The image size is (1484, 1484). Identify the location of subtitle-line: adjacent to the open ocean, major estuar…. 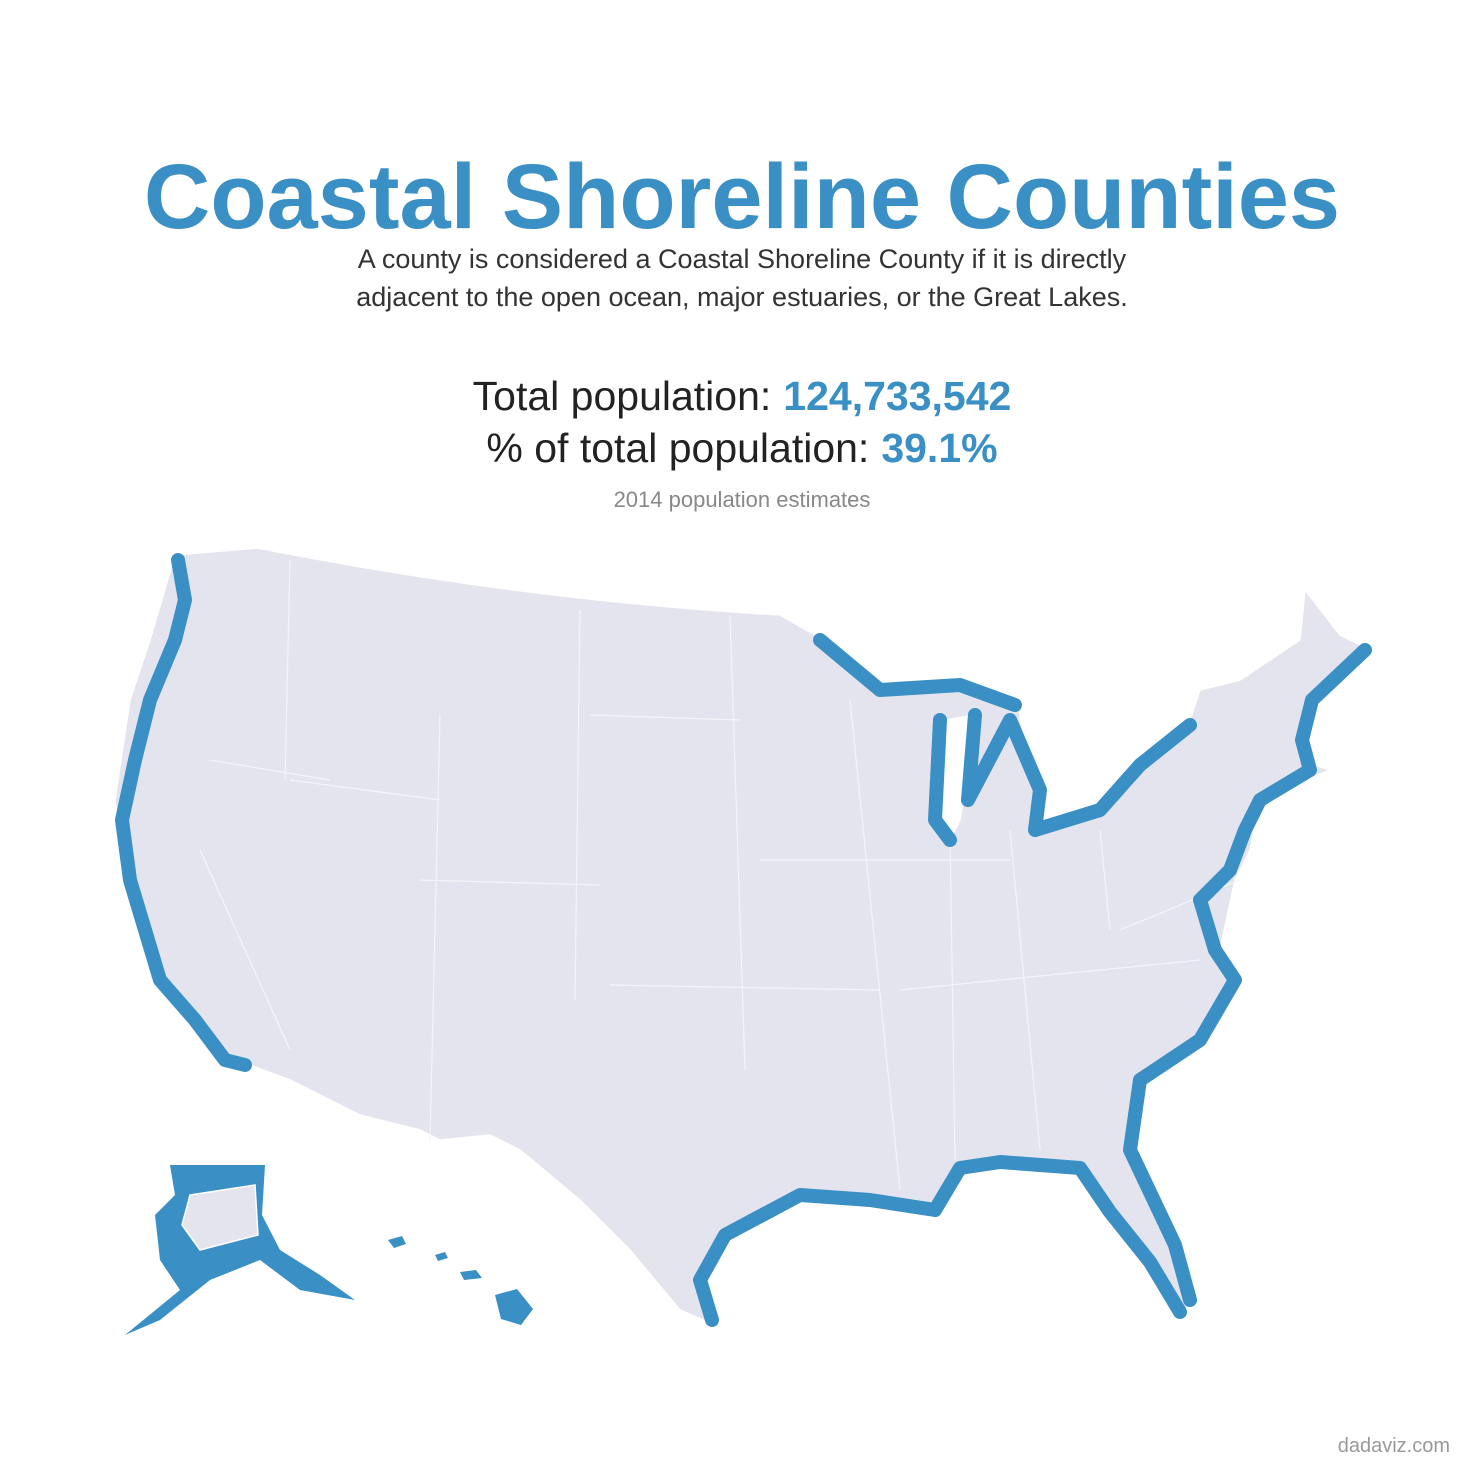
(741, 297).